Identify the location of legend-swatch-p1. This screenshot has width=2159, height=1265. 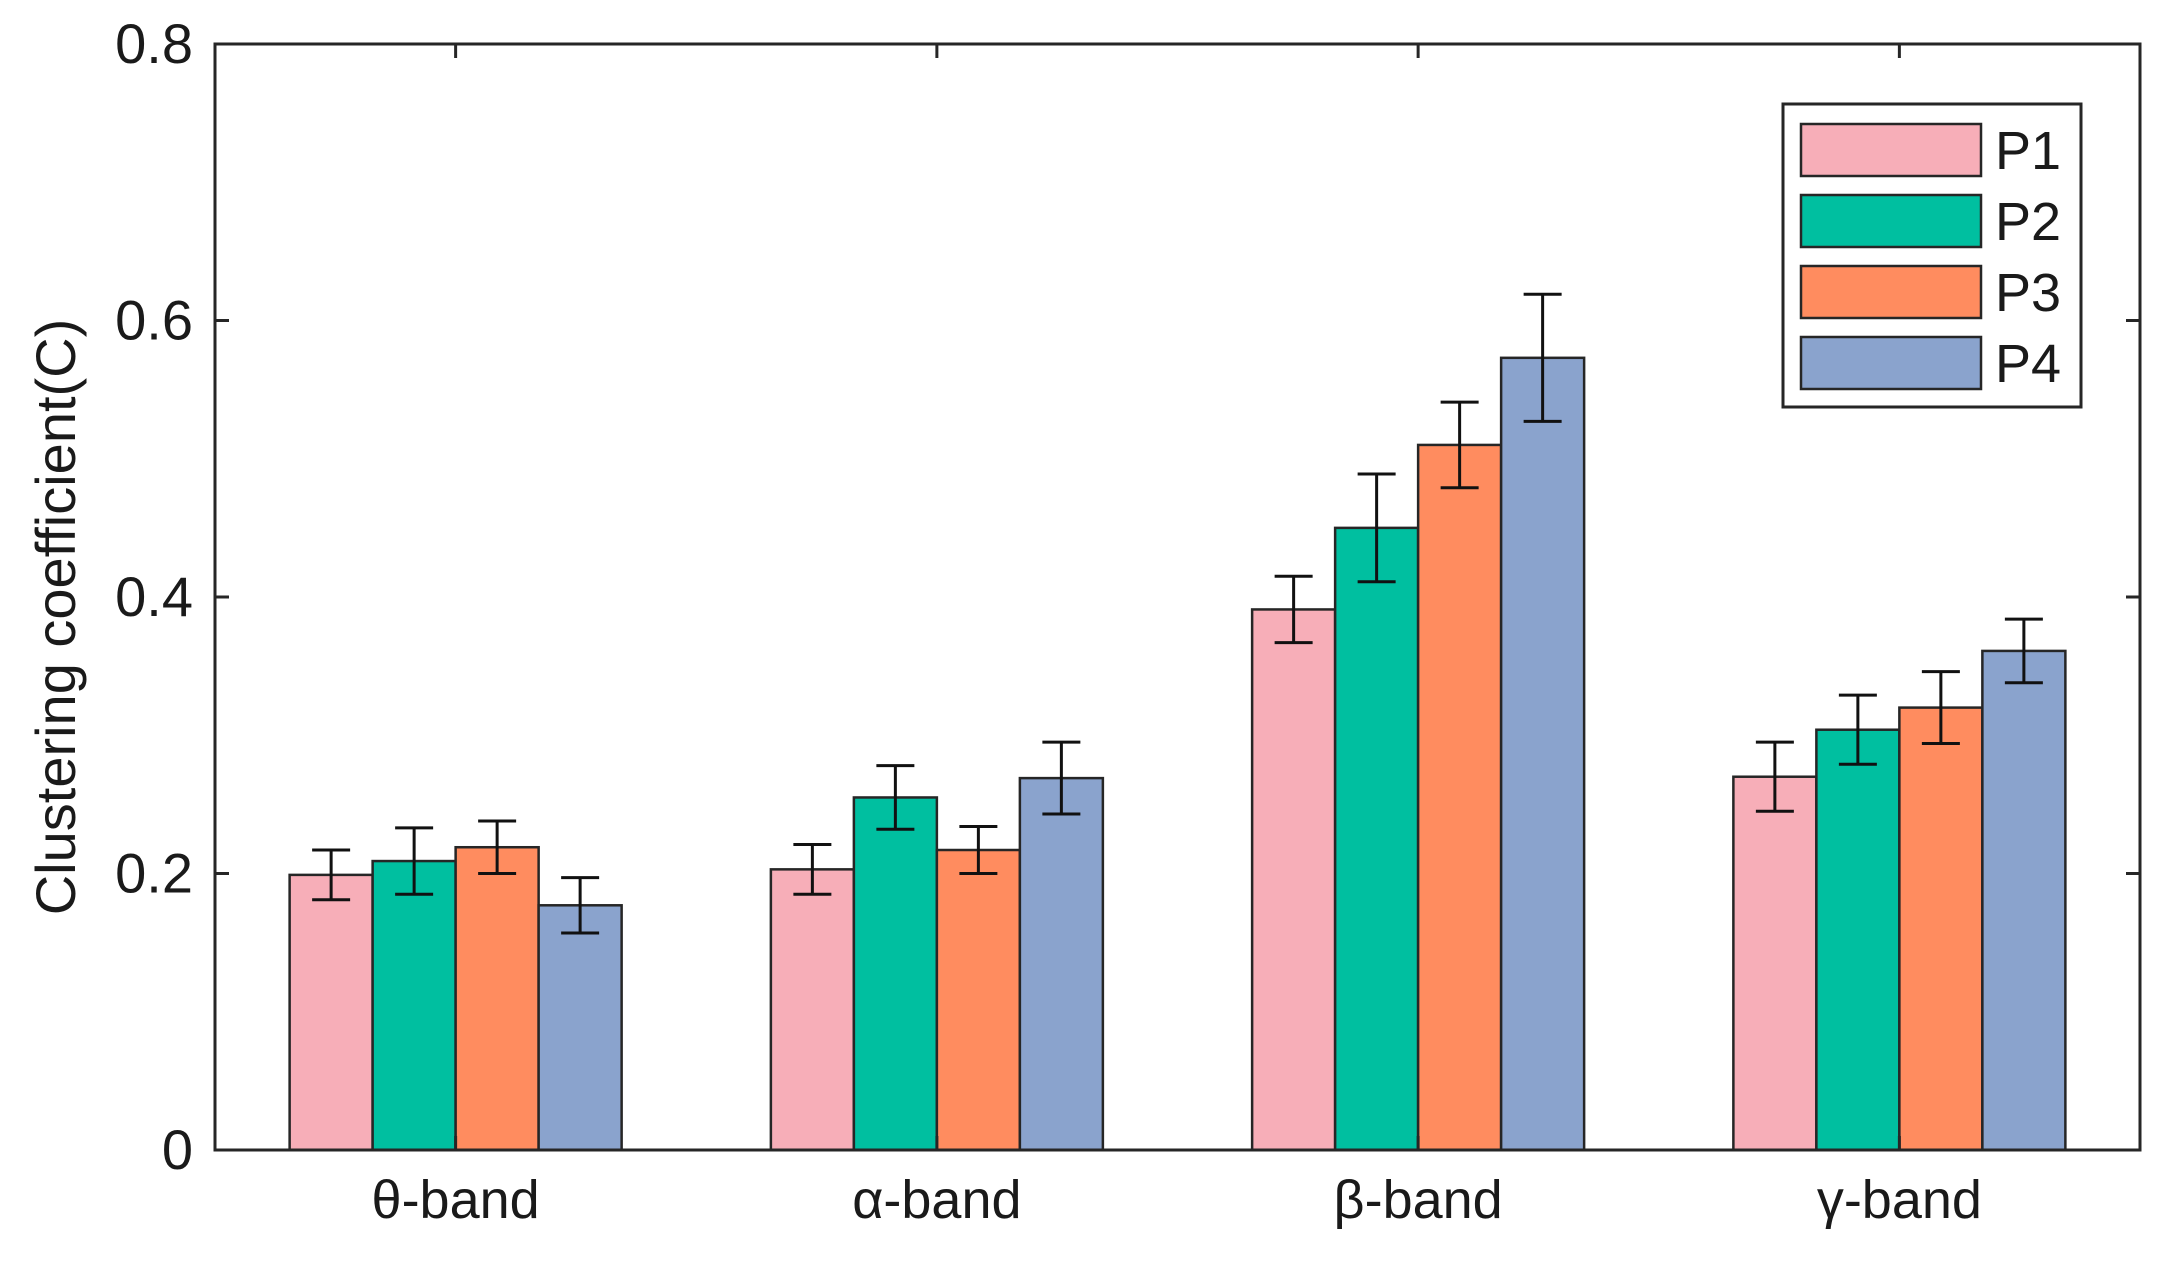
(1891, 150).